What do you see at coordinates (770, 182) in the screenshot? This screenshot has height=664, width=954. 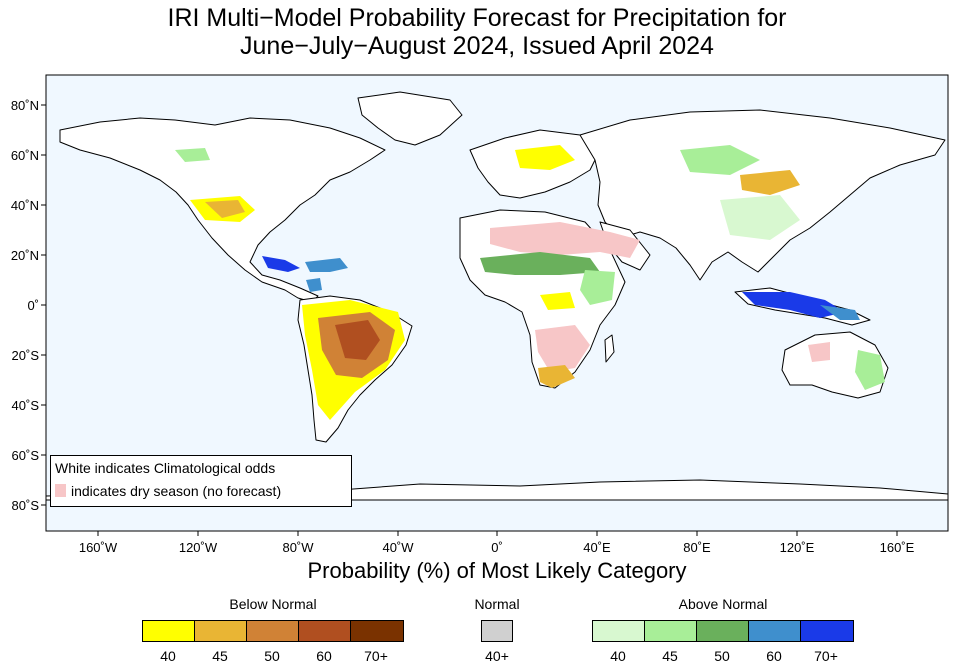 I see `below-asia` at bounding box center [770, 182].